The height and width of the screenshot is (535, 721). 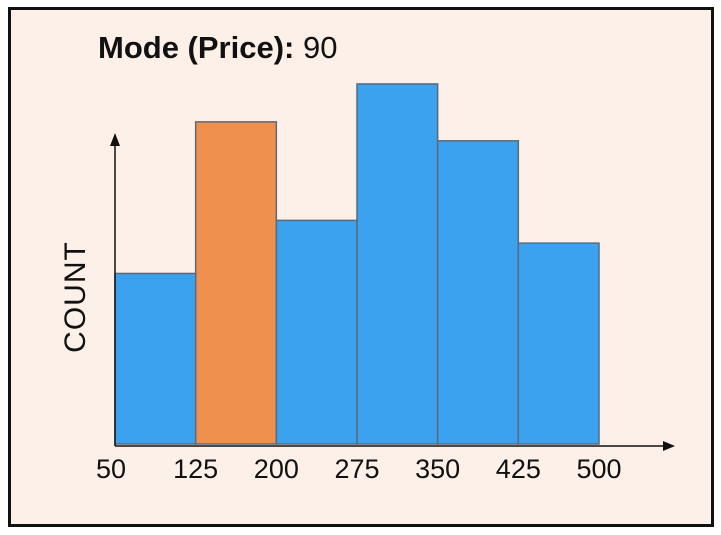 What do you see at coordinates (276, 469) in the screenshot?
I see `x-tick-label: 200` at bounding box center [276, 469].